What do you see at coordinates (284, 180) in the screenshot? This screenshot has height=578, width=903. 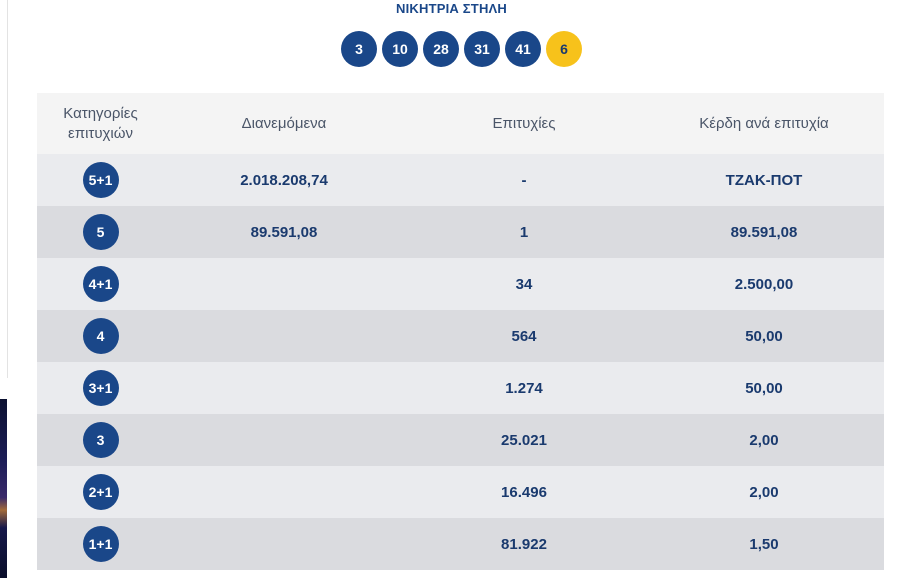 I see `distributed-cell: 2.018.208,74` at bounding box center [284, 180].